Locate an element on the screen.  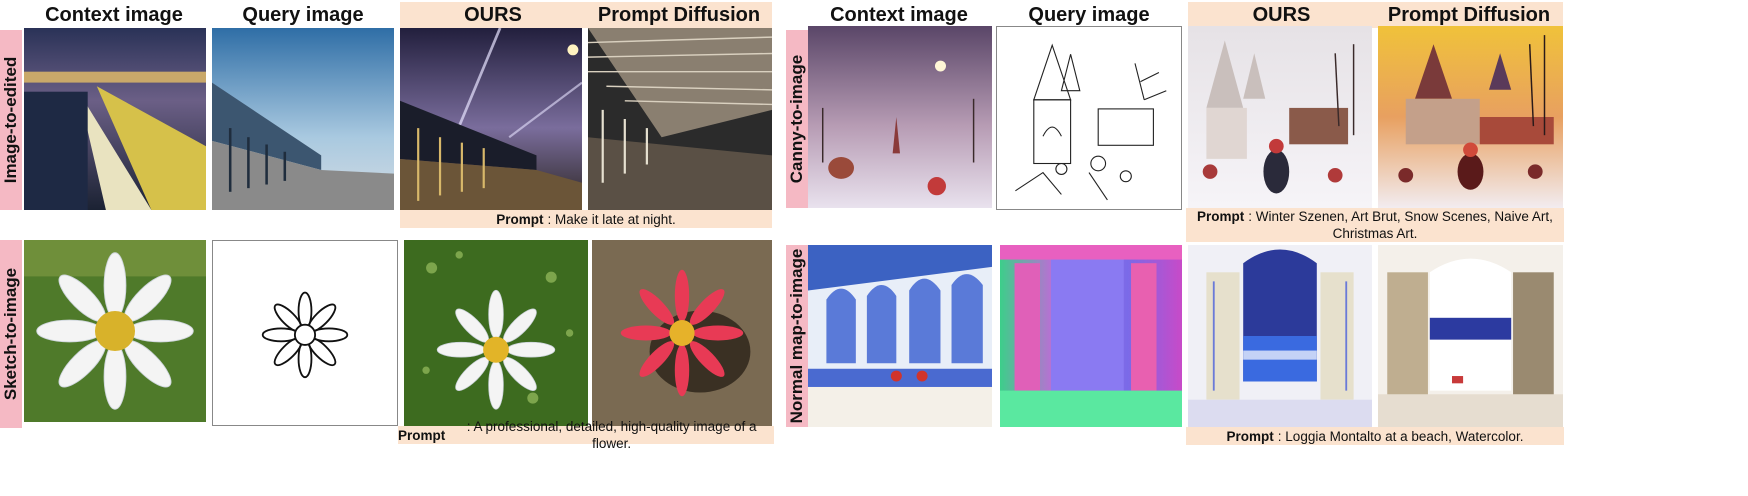
ours-output-loggia is located at coordinates (1280, 336).